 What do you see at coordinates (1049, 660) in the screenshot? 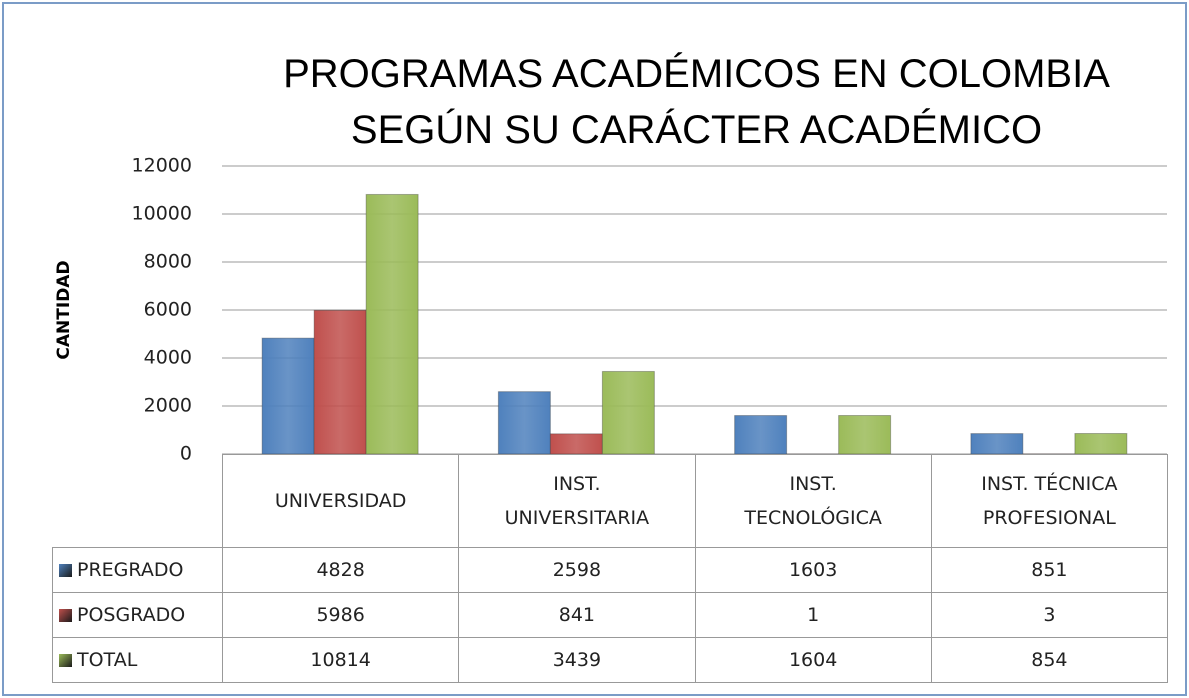
I see `table-value: 854` at bounding box center [1049, 660].